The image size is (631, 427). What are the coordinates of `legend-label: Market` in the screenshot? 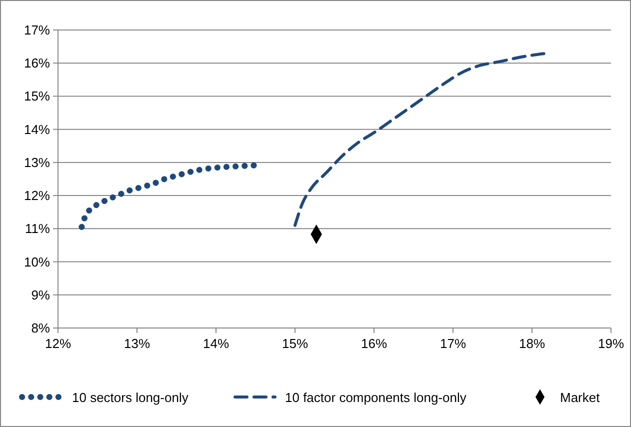 It's located at (580, 397).